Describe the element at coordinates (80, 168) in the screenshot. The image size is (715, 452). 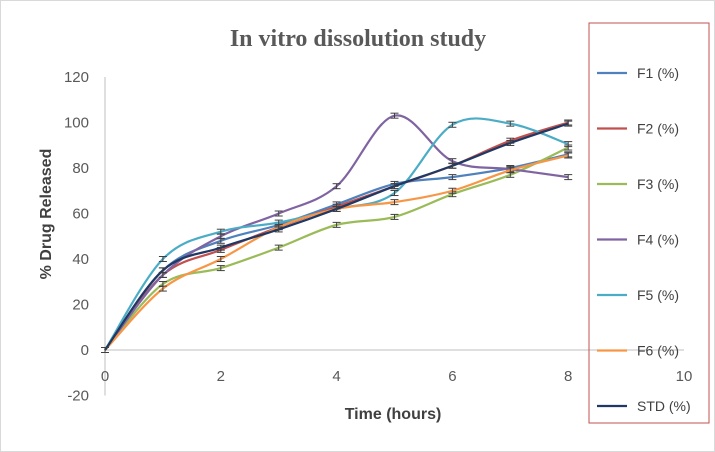
I see `y-tick-label: 80` at that location.